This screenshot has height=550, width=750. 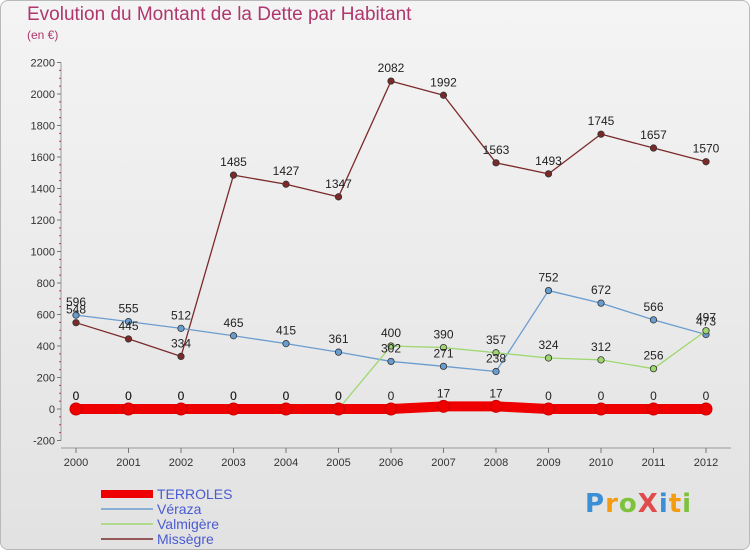 I want to click on data-label: 497, so click(x=706, y=318).